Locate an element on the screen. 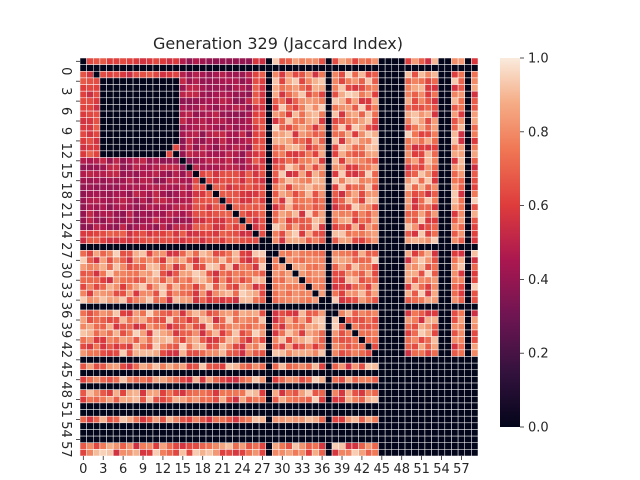 The height and width of the screenshot is (480, 640). x-tick-label: 12 is located at coordinates (163, 469).